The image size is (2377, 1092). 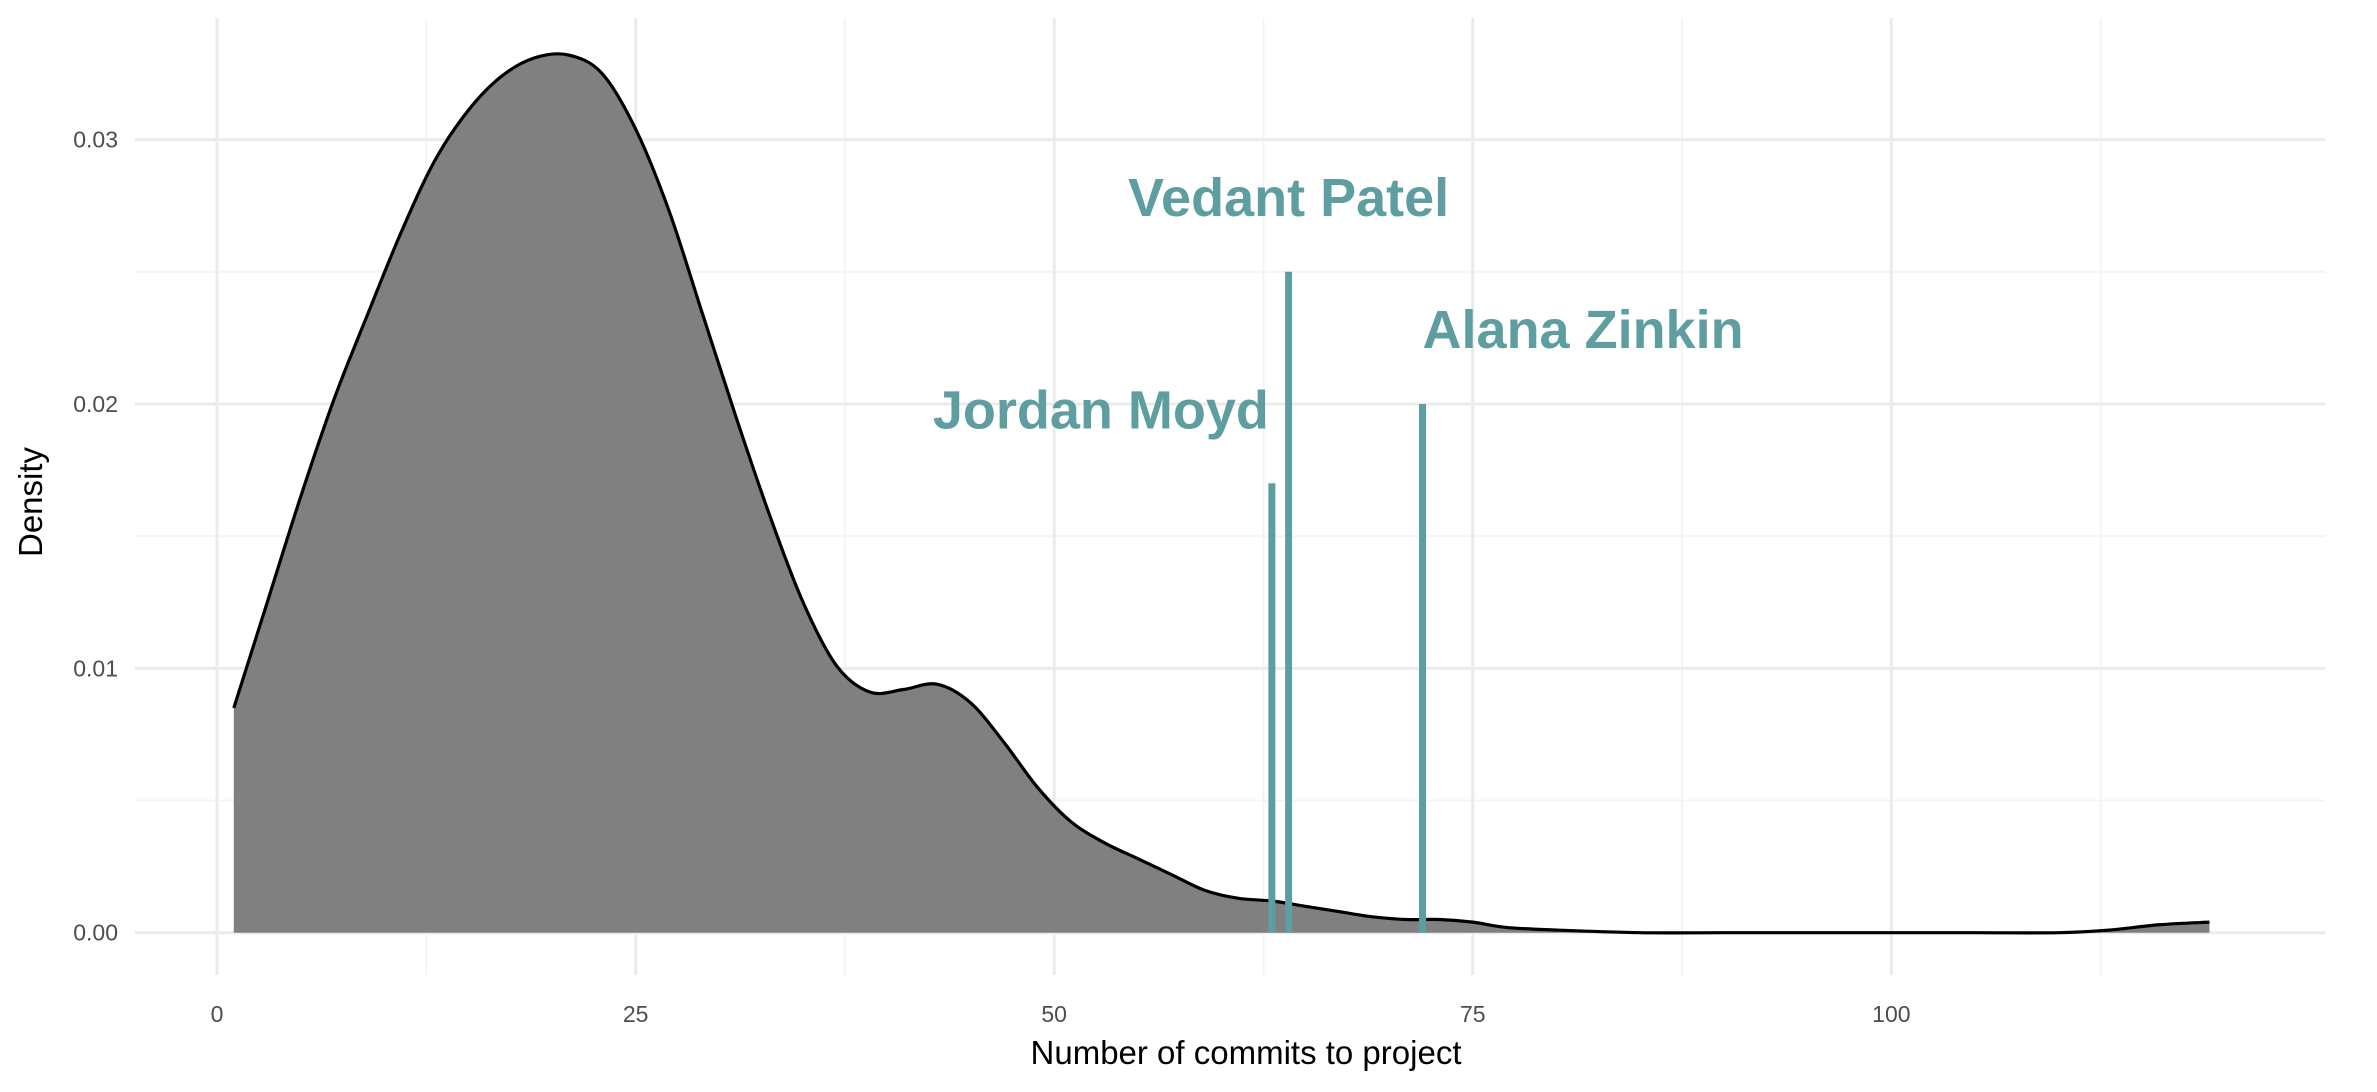 I want to click on y-axis-tick-labels: 0.00 0.01 0.02 0.03, so click(x=95, y=536).